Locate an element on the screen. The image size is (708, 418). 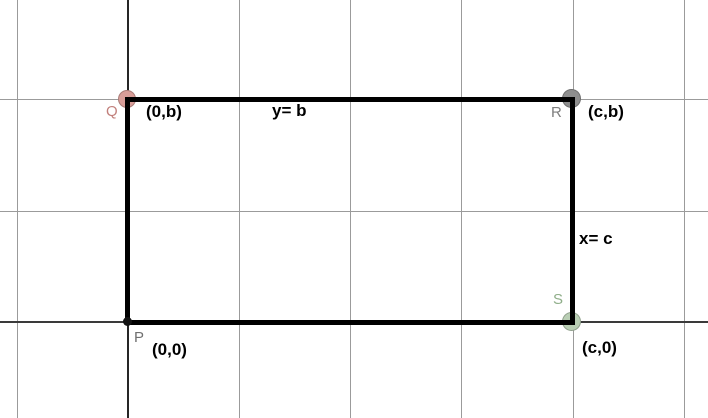
point-label-r: R is located at coordinates (556, 112).